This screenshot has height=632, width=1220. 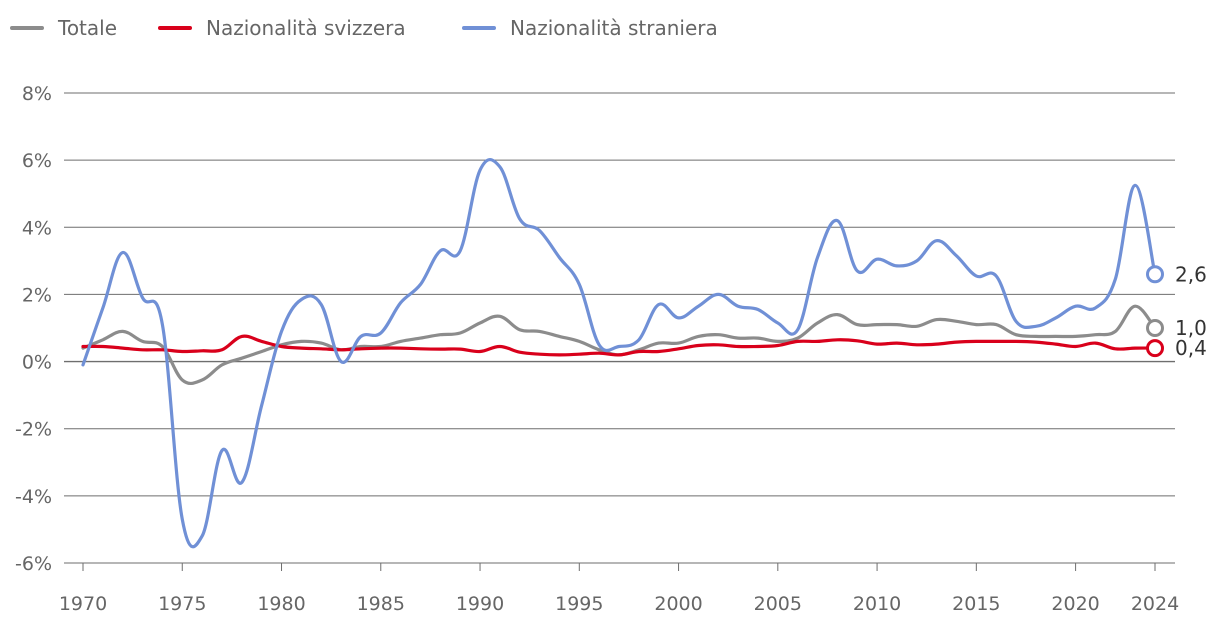 I want to click on x-tick-label: 2005, so click(x=778, y=604).